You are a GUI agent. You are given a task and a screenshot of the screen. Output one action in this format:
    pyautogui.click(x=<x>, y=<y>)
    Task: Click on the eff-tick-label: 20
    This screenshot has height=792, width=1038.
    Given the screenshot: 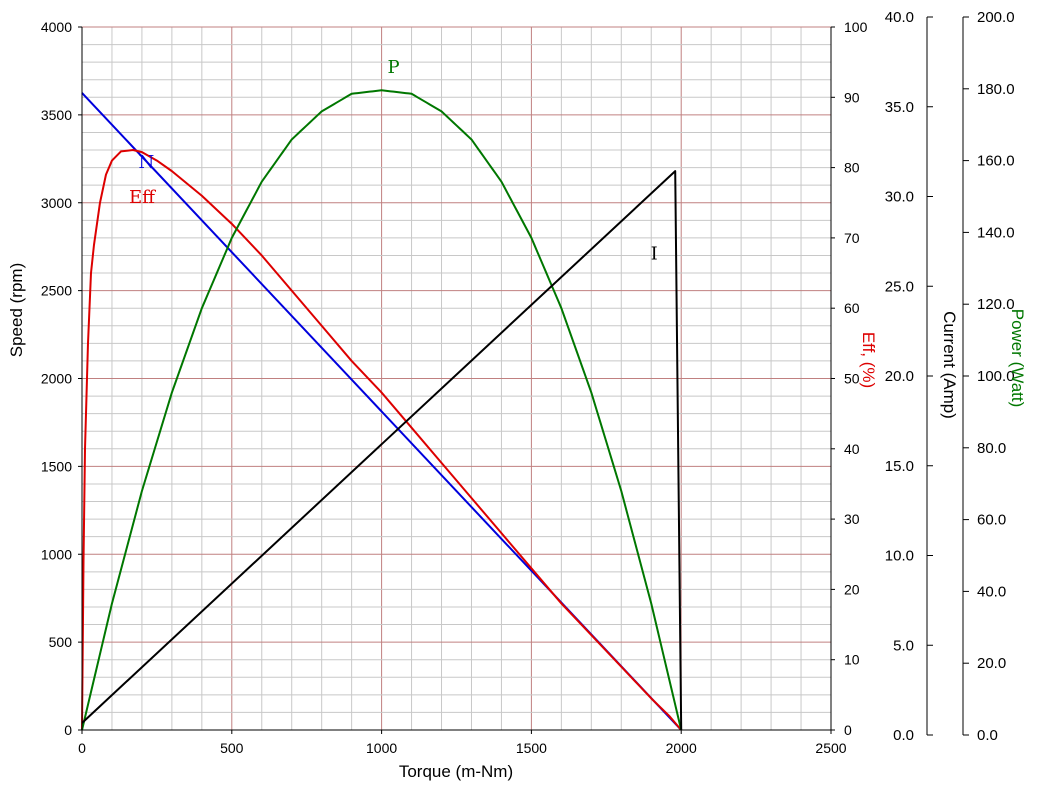 What is the action you would take?
    pyautogui.click(x=852, y=589)
    